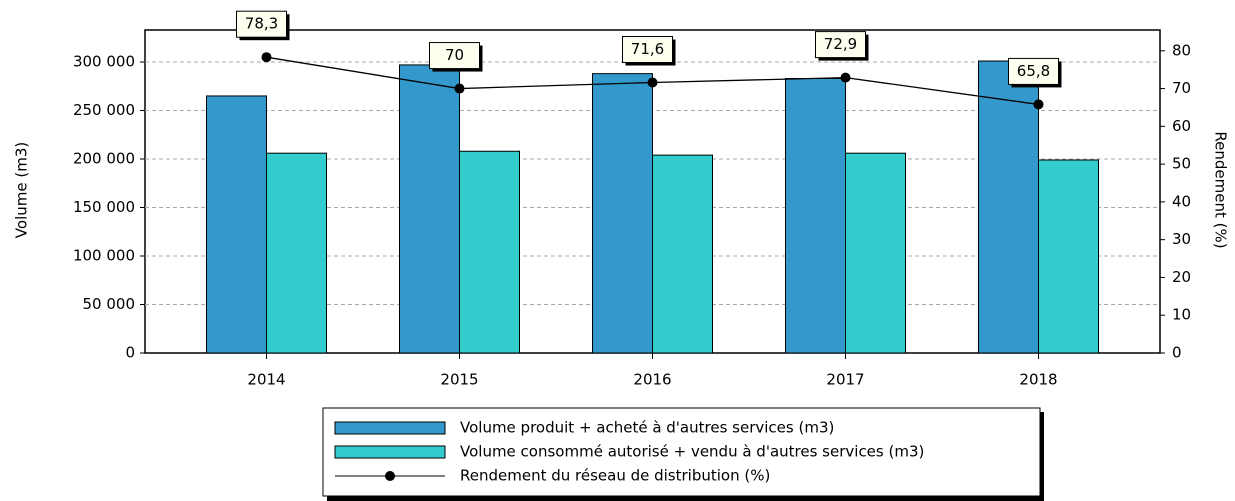  What do you see at coordinates (104, 110) in the screenshot?
I see `y-tick-label: 250 000` at bounding box center [104, 110].